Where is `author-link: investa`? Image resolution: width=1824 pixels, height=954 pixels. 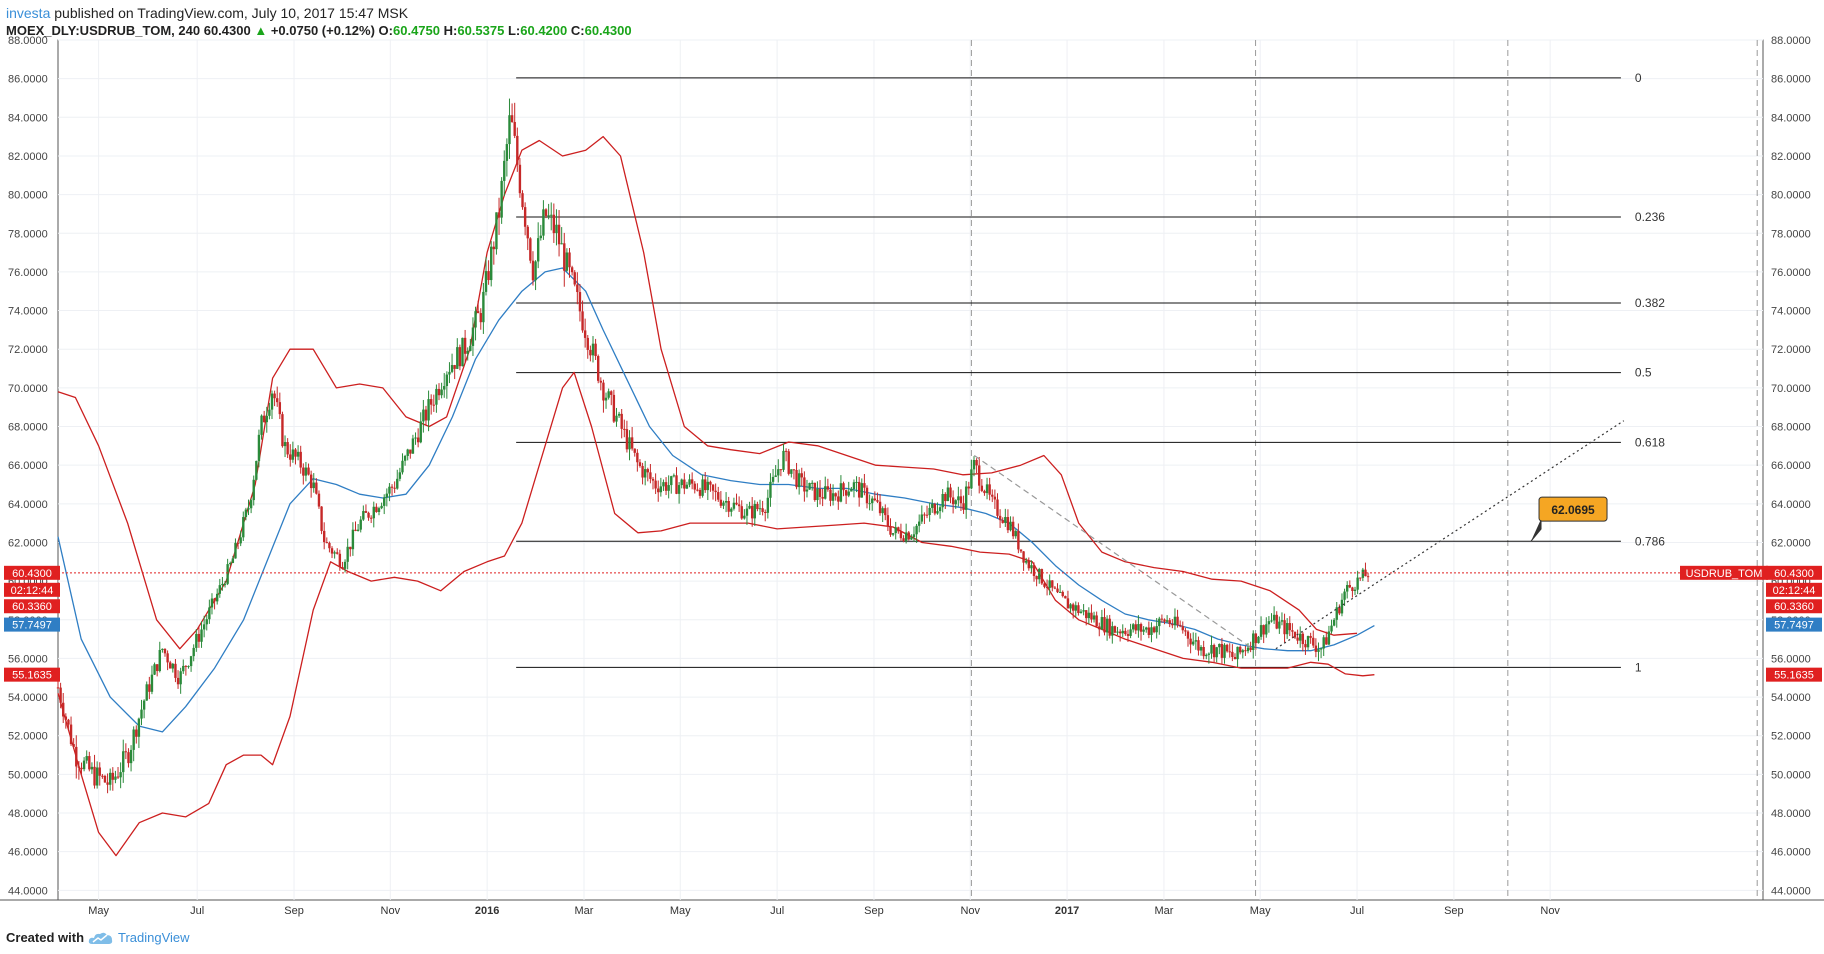 author-link: investa is located at coordinates (28, 13).